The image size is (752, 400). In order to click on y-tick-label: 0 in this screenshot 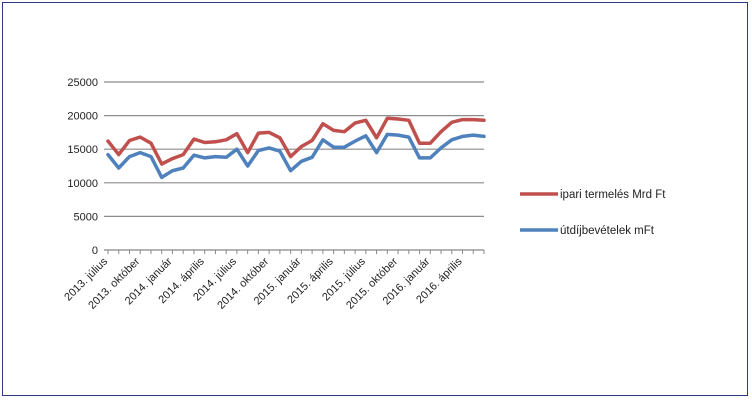, I will do `click(95, 251)`.